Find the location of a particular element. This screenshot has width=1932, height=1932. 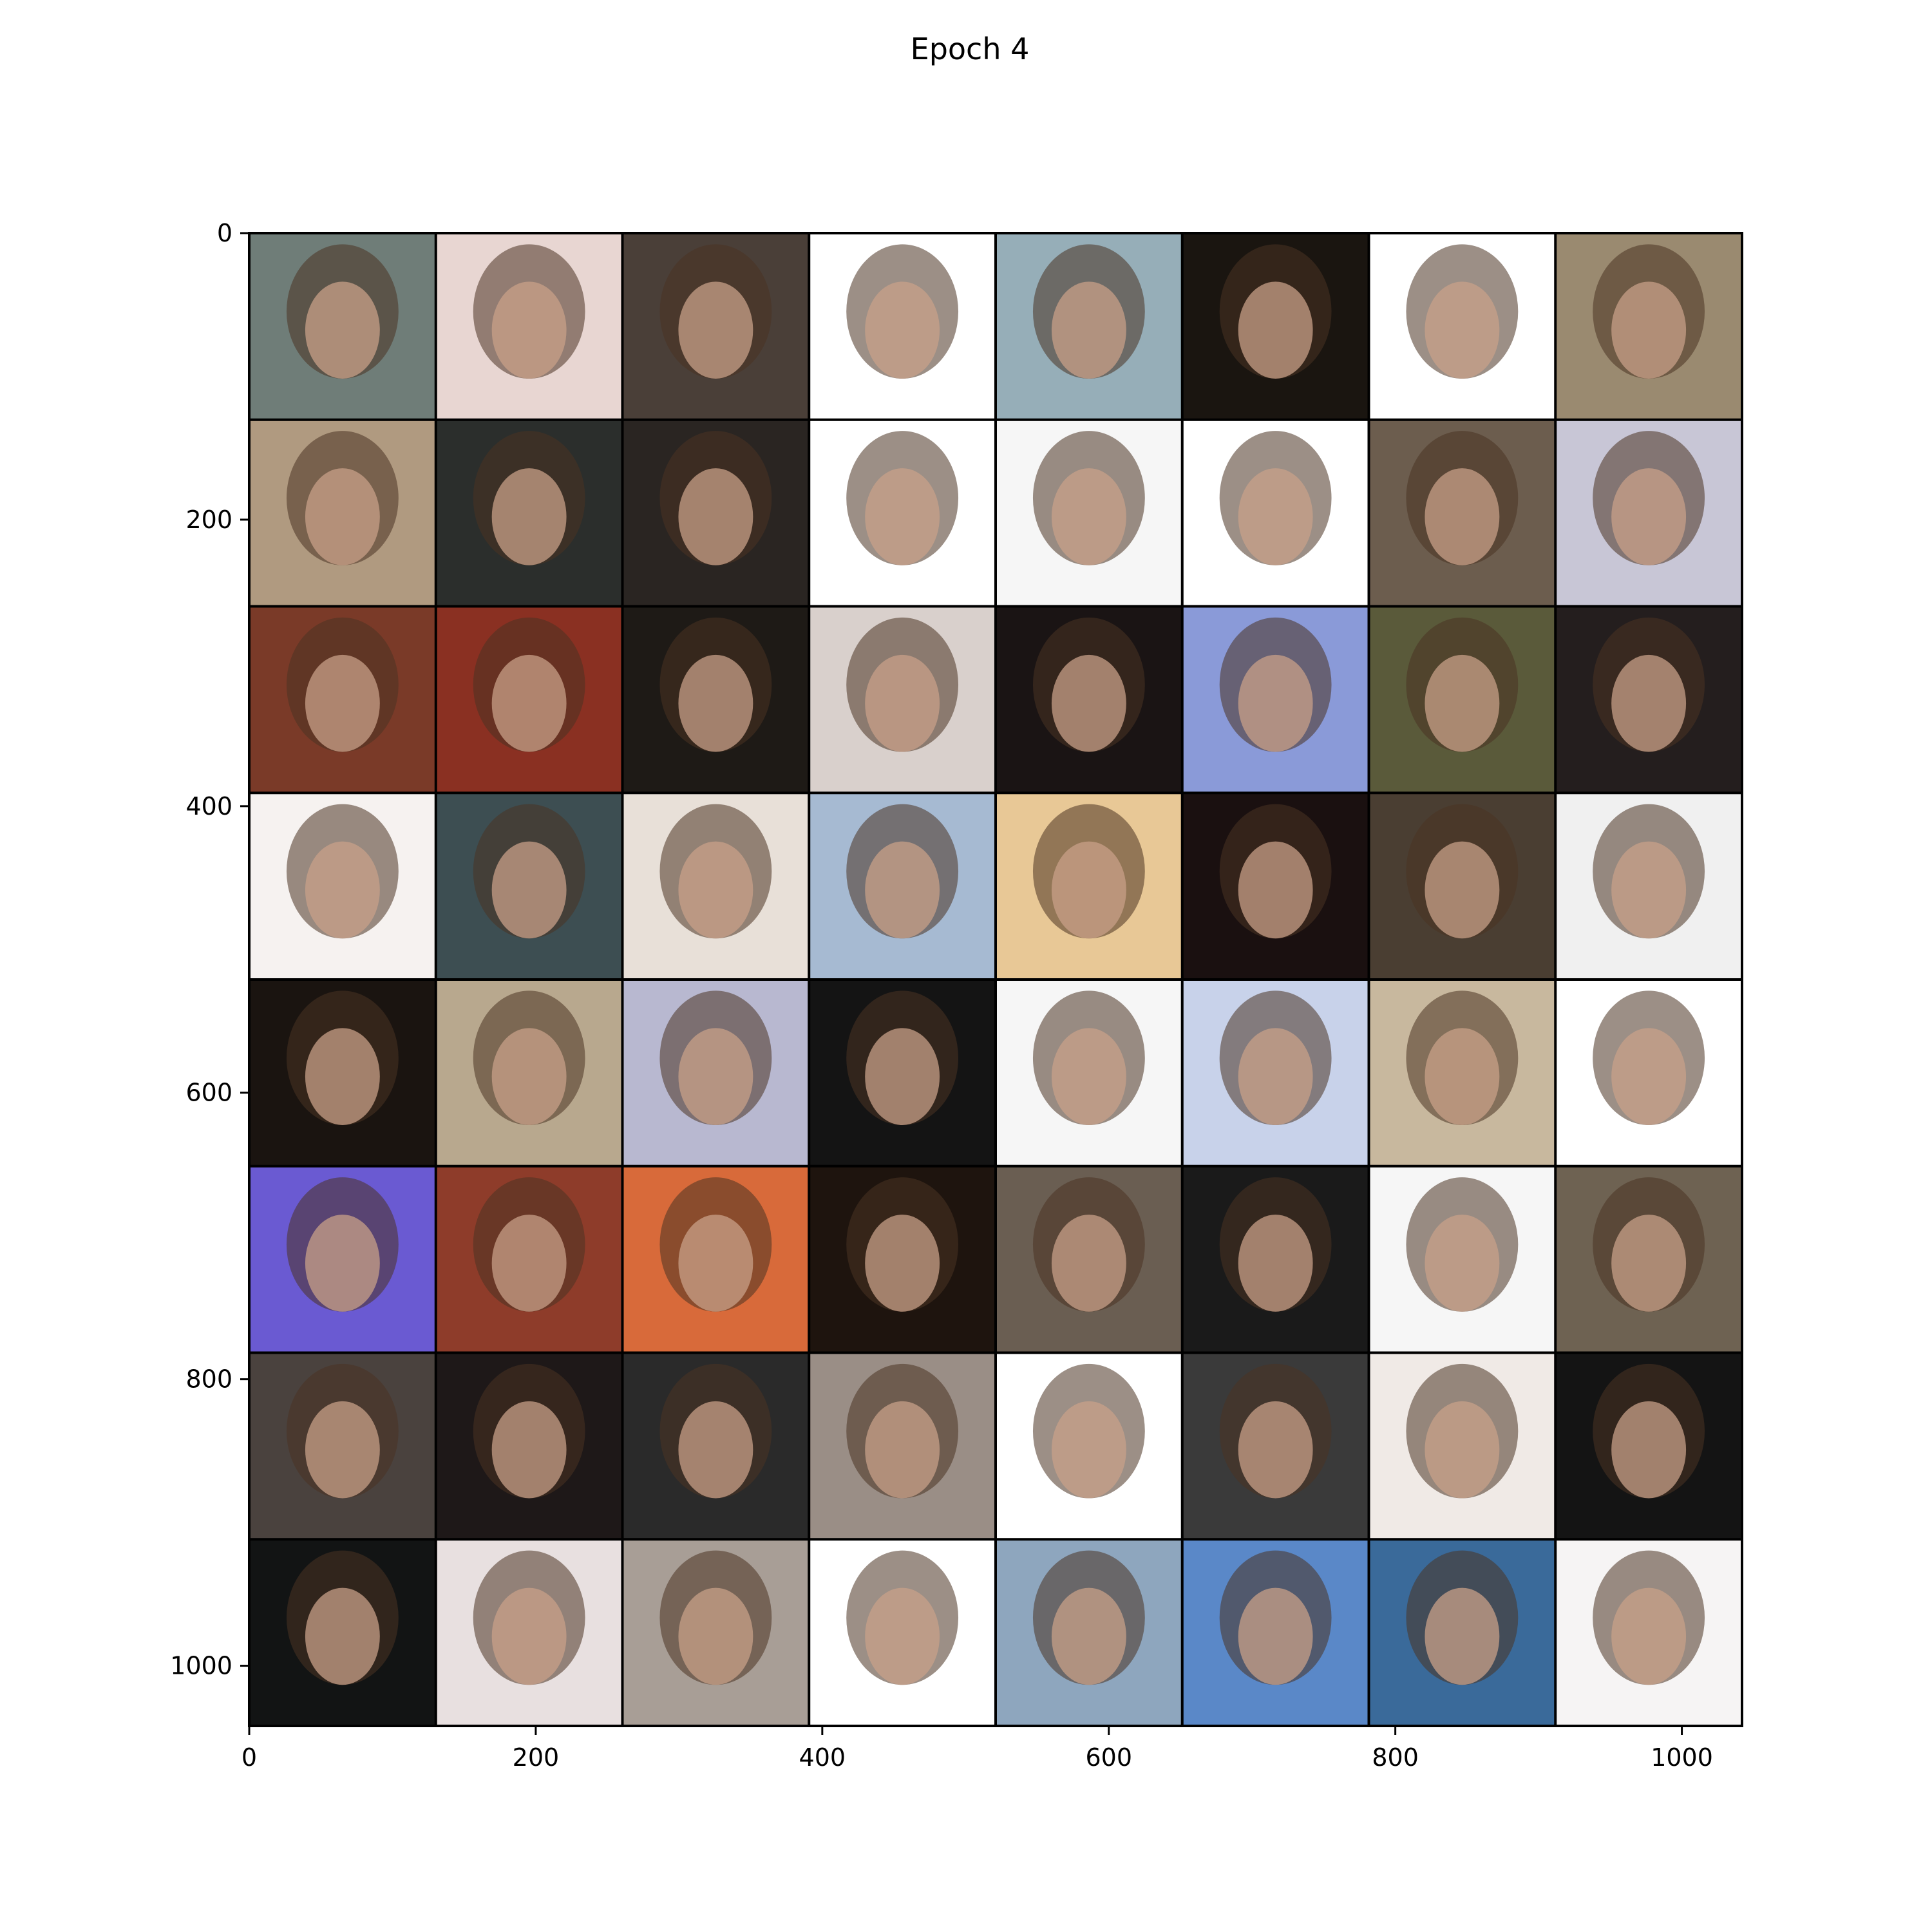

y-tick-label: 0 is located at coordinates (224, 233).